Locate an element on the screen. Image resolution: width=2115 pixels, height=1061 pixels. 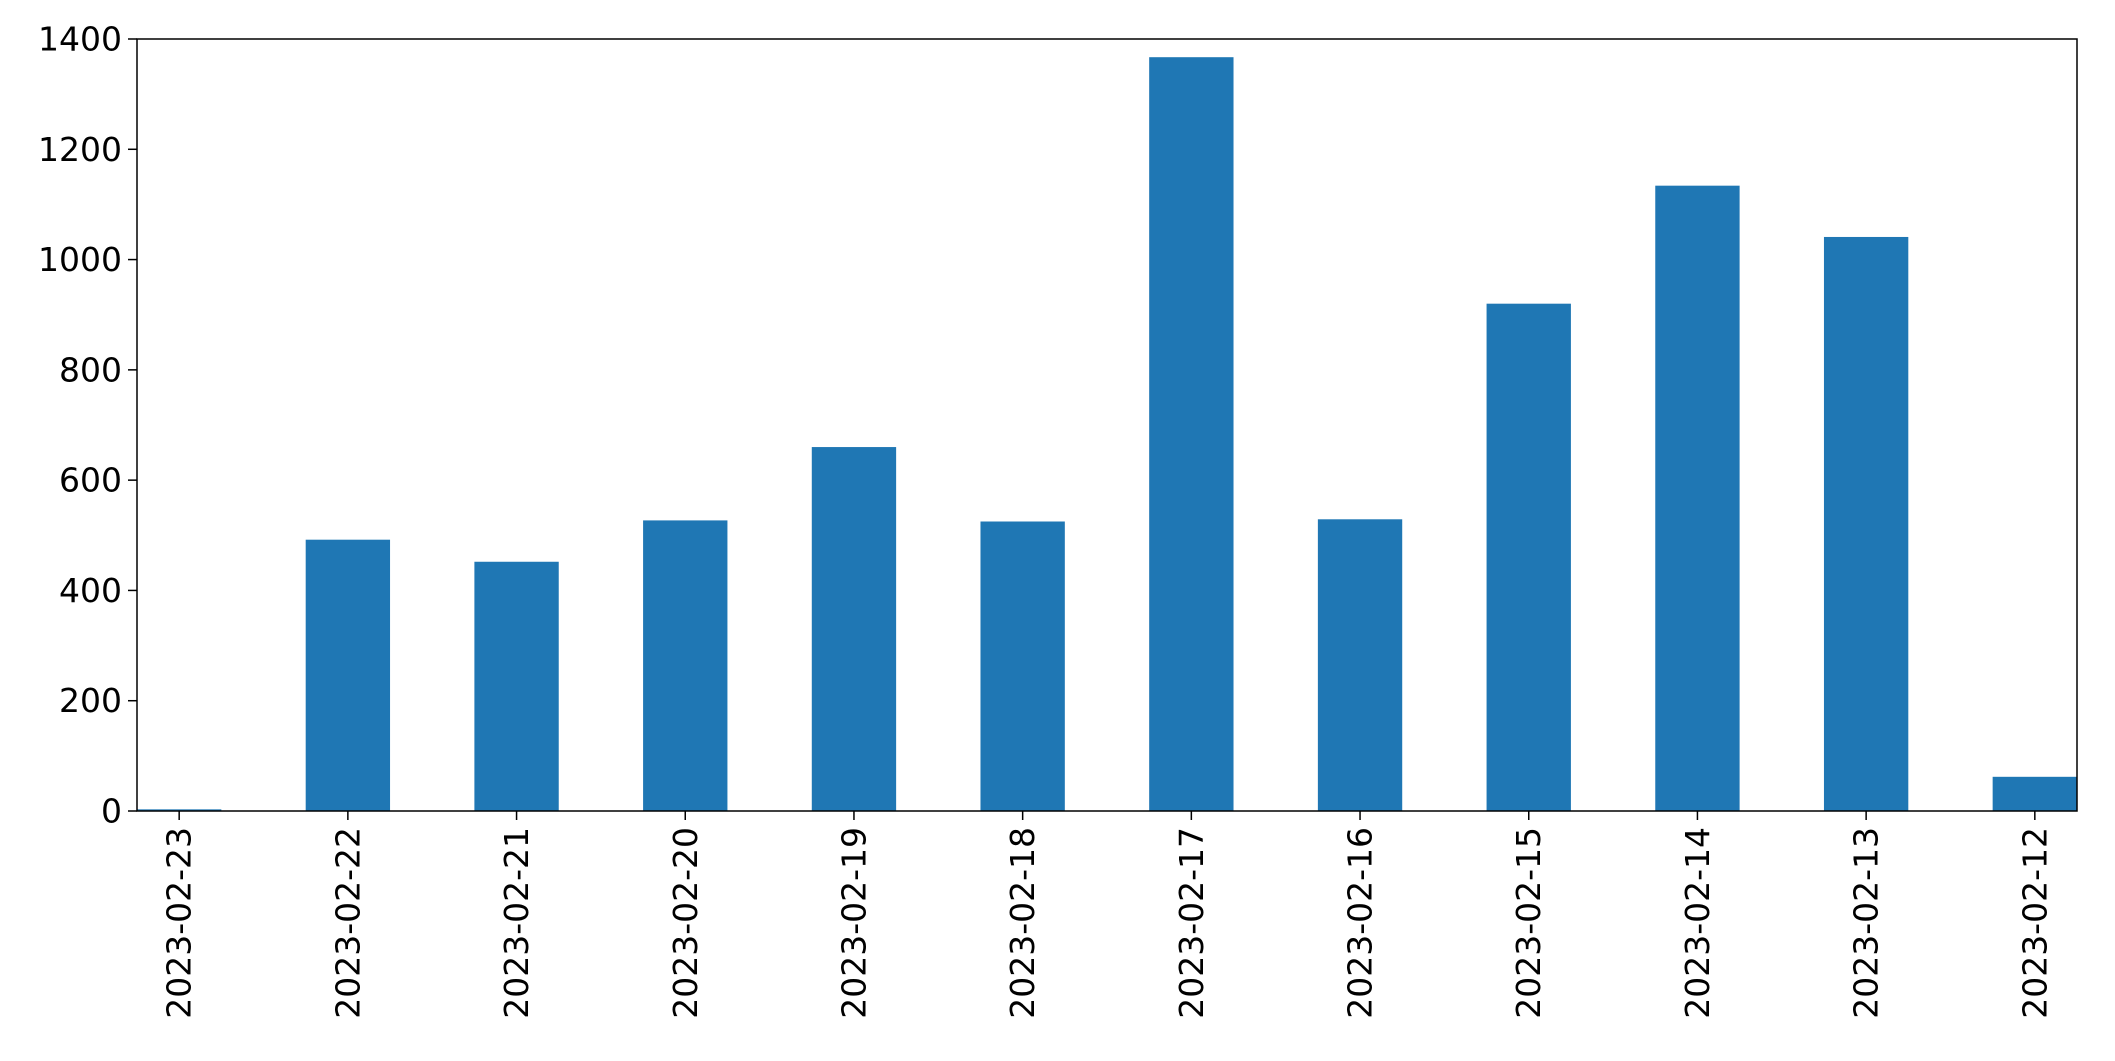
y-tick-label: 800 is located at coordinates (90, 369).